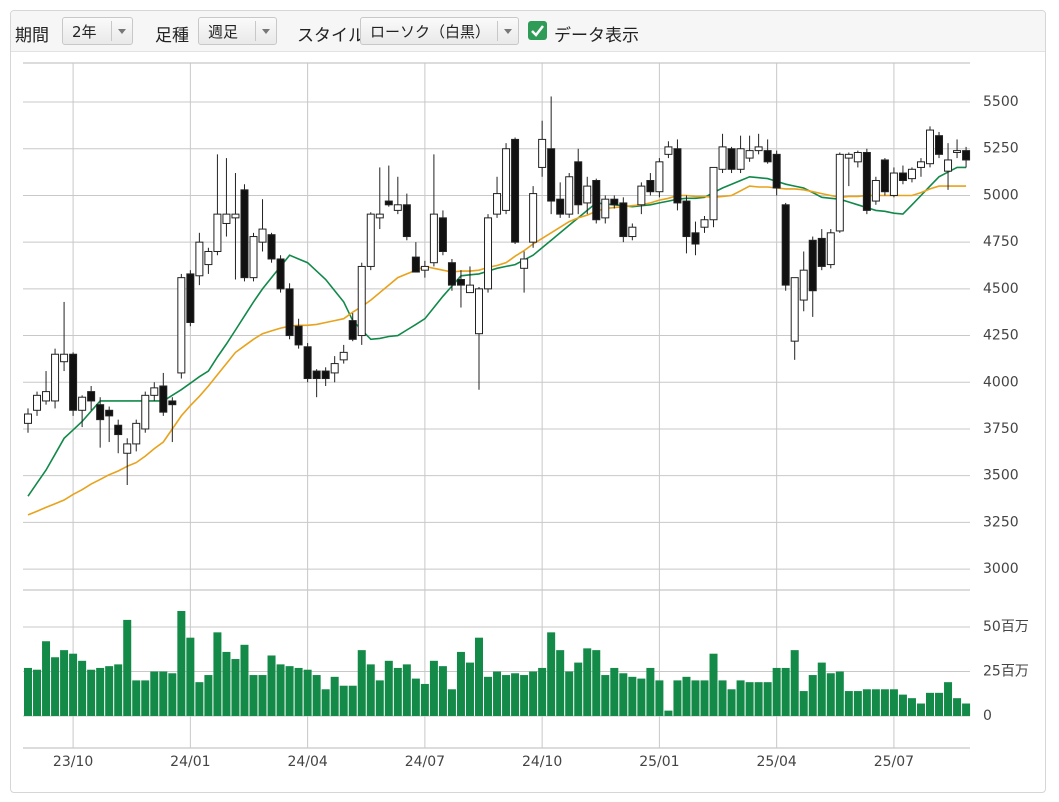 This screenshot has width=1059, height=802. I want to click on x-tick-label: 24/04, so click(307, 762).